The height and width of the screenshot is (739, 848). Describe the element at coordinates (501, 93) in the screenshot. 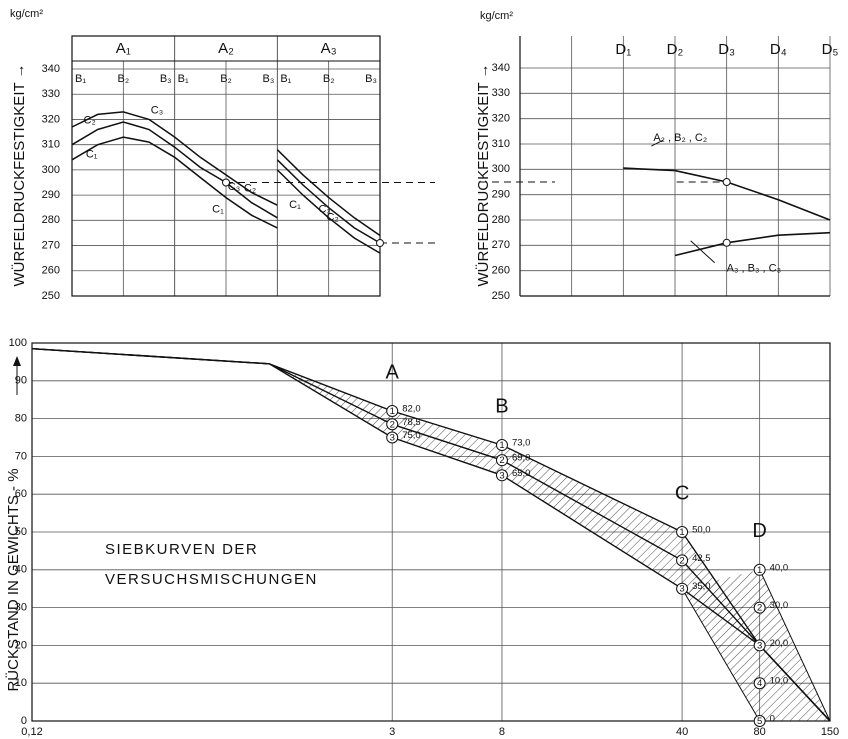

I see `y-tick-label: 330` at that location.